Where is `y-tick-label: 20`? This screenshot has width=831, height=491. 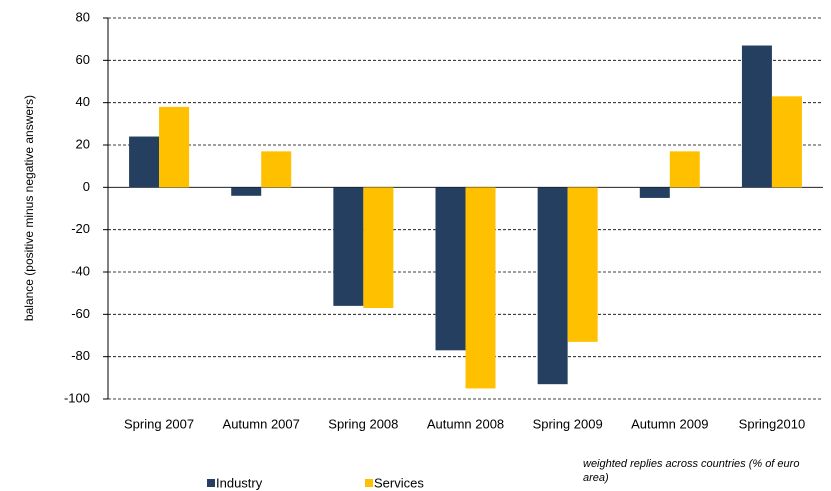
y-tick-label: 20 is located at coordinates (83, 143).